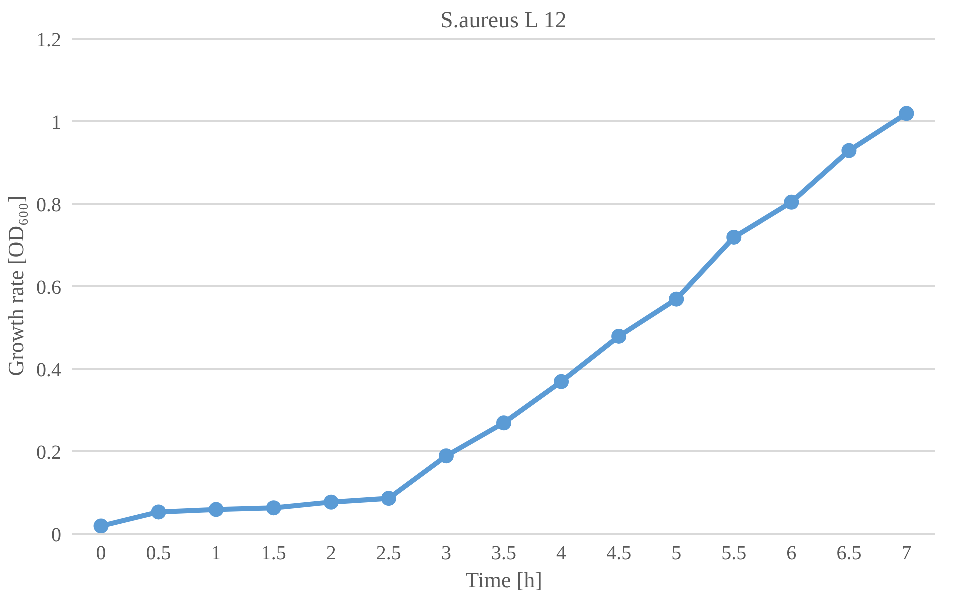 The width and height of the screenshot is (968, 601). Describe the element at coordinates (101, 553) in the screenshot. I see `x-tick-label: 0` at that location.